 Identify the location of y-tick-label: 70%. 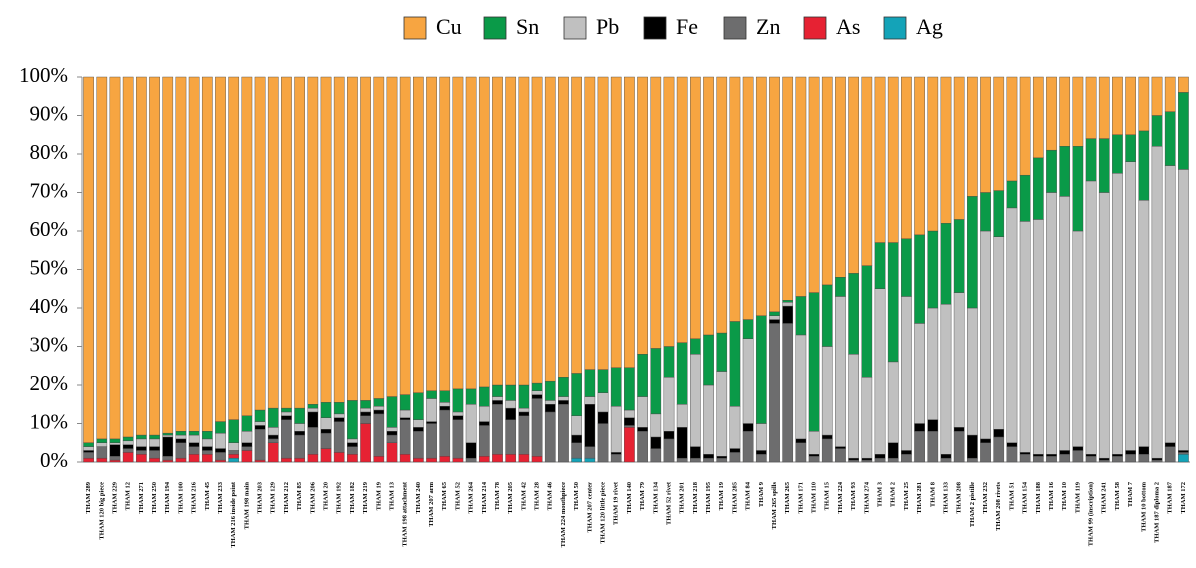
(49, 190).